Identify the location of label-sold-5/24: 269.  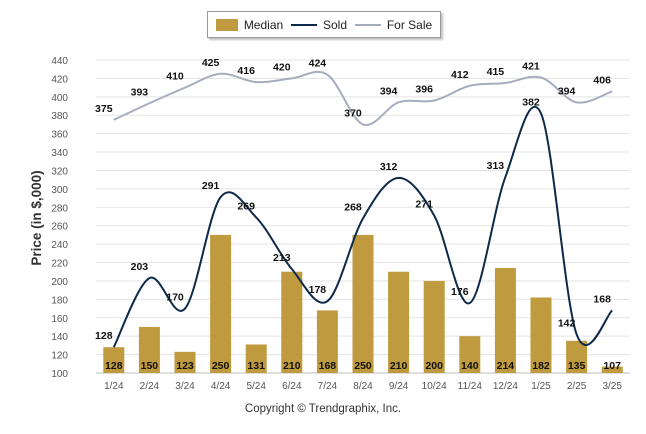
(246, 206).